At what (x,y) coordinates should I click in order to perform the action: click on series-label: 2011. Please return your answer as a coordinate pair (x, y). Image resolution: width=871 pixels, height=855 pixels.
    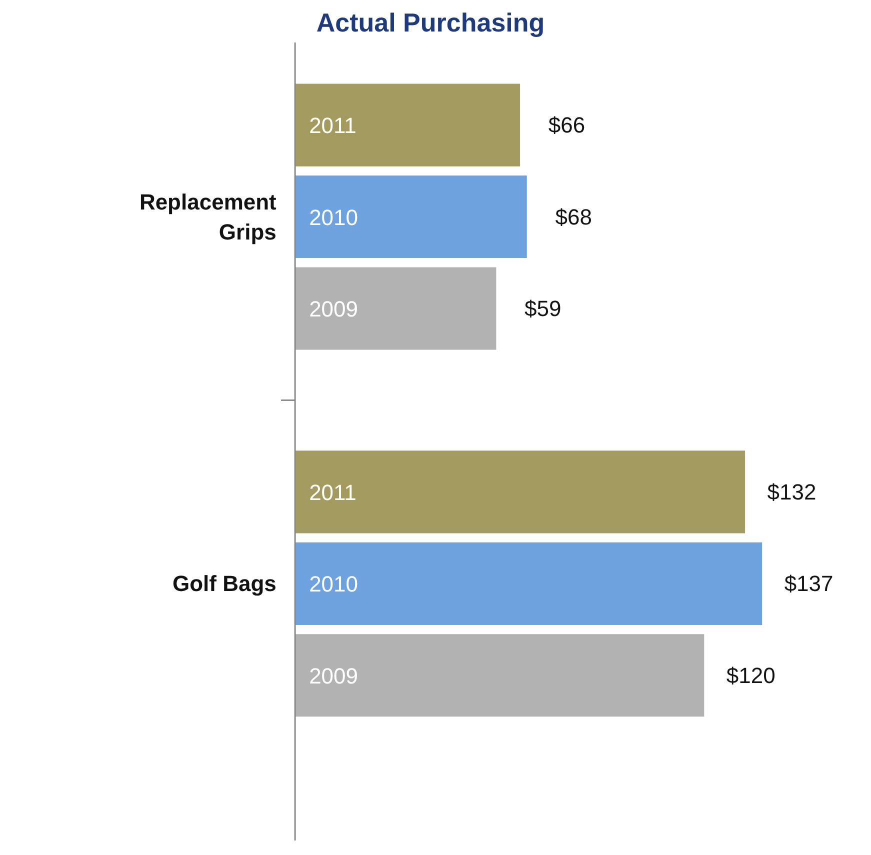
    Looking at the image, I should click on (332, 125).